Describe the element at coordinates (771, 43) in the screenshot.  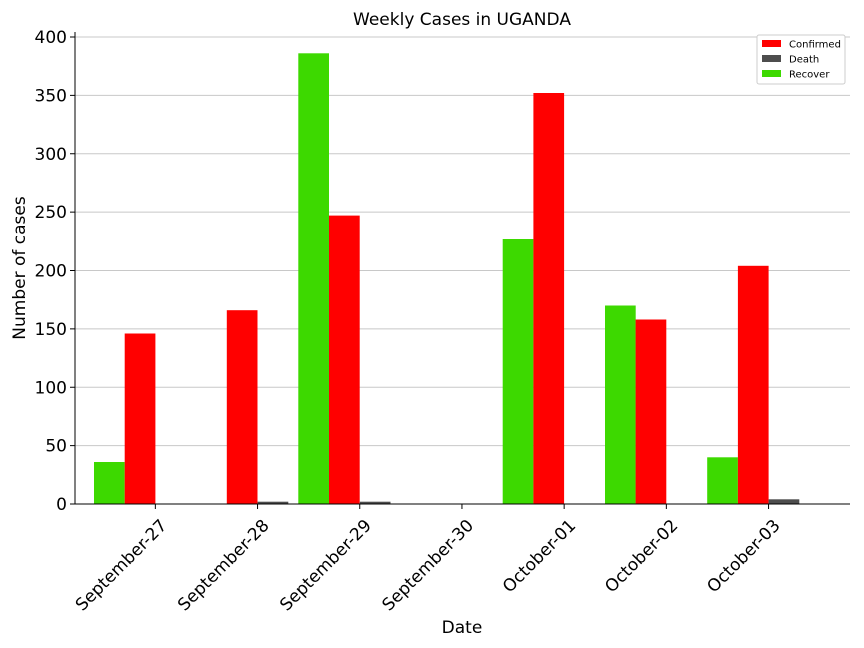
I see `legend-swatch-confirmed` at that location.